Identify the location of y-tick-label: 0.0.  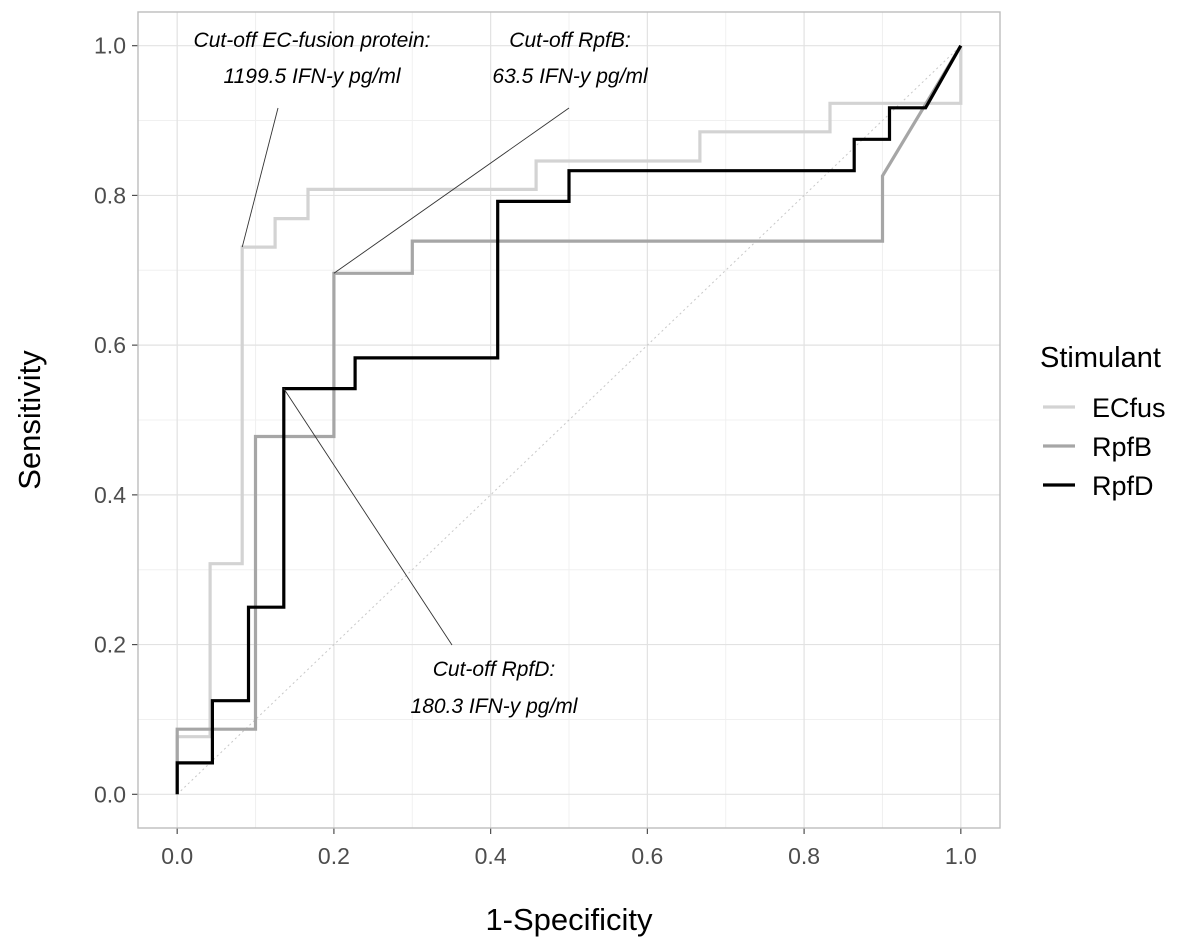
(110, 794).